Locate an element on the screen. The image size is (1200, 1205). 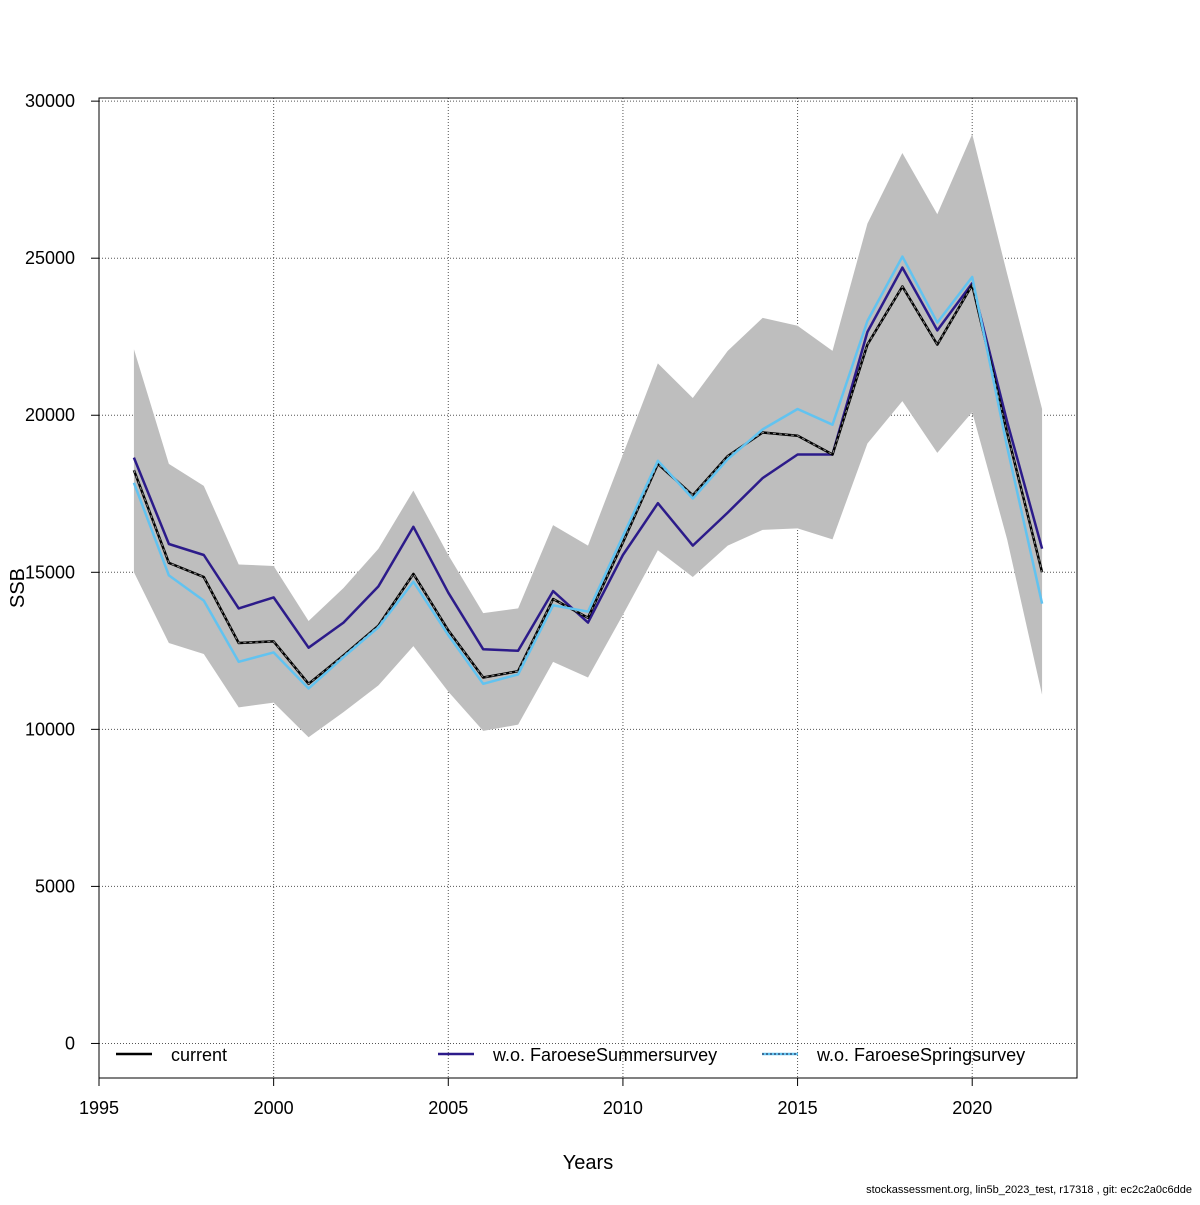
x-axis: 1995 2000 2005 2010 2015 2020 is located at coordinates (535, 1098).